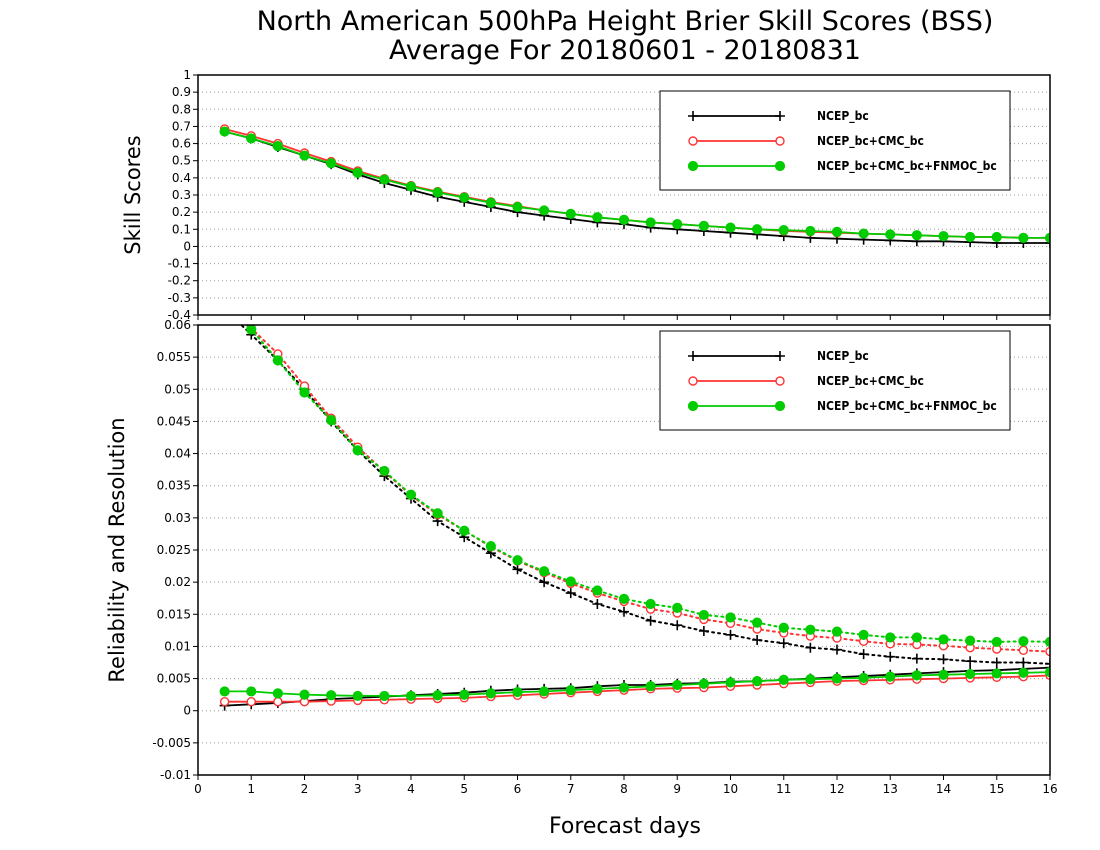 This screenshot has height=850, width=1100. What do you see at coordinates (174, 486) in the screenshot?
I see `y-tick-label: 0.035` at bounding box center [174, 486].